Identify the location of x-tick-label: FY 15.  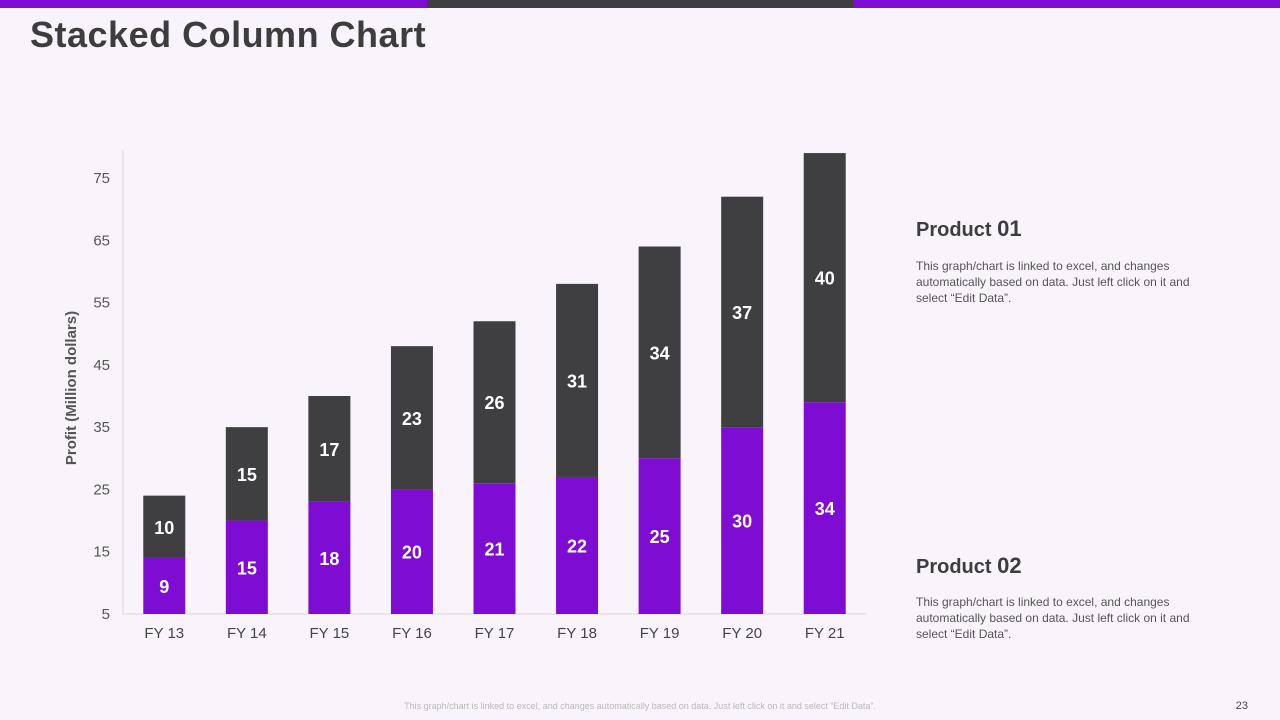
(330, 633).